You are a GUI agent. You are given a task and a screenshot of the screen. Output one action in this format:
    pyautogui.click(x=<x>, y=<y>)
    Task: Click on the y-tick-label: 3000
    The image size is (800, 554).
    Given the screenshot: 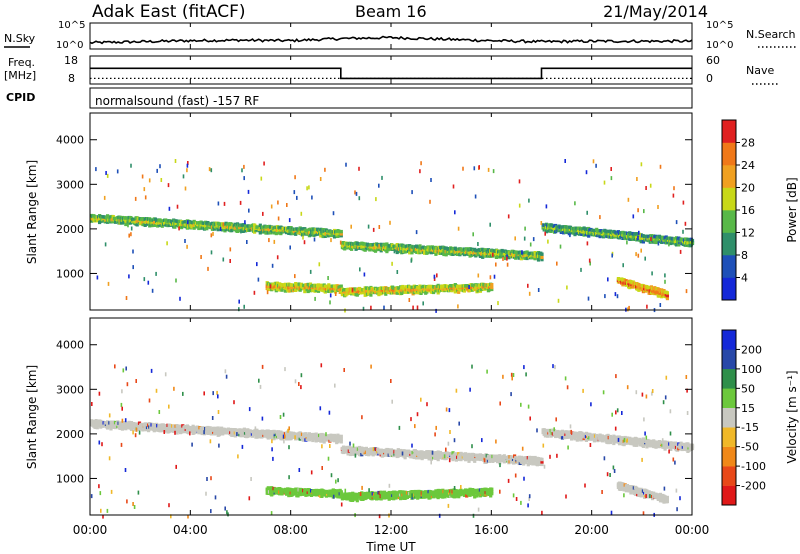 What is the action you would take?
    pyautogui.click(x=70, y=184)
    